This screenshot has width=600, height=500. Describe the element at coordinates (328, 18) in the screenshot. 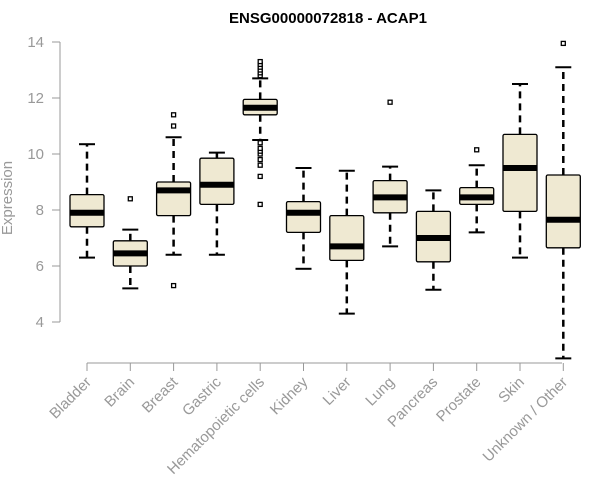

I see `chart-title: ENSG00000072818 - ACAP1` at that location.